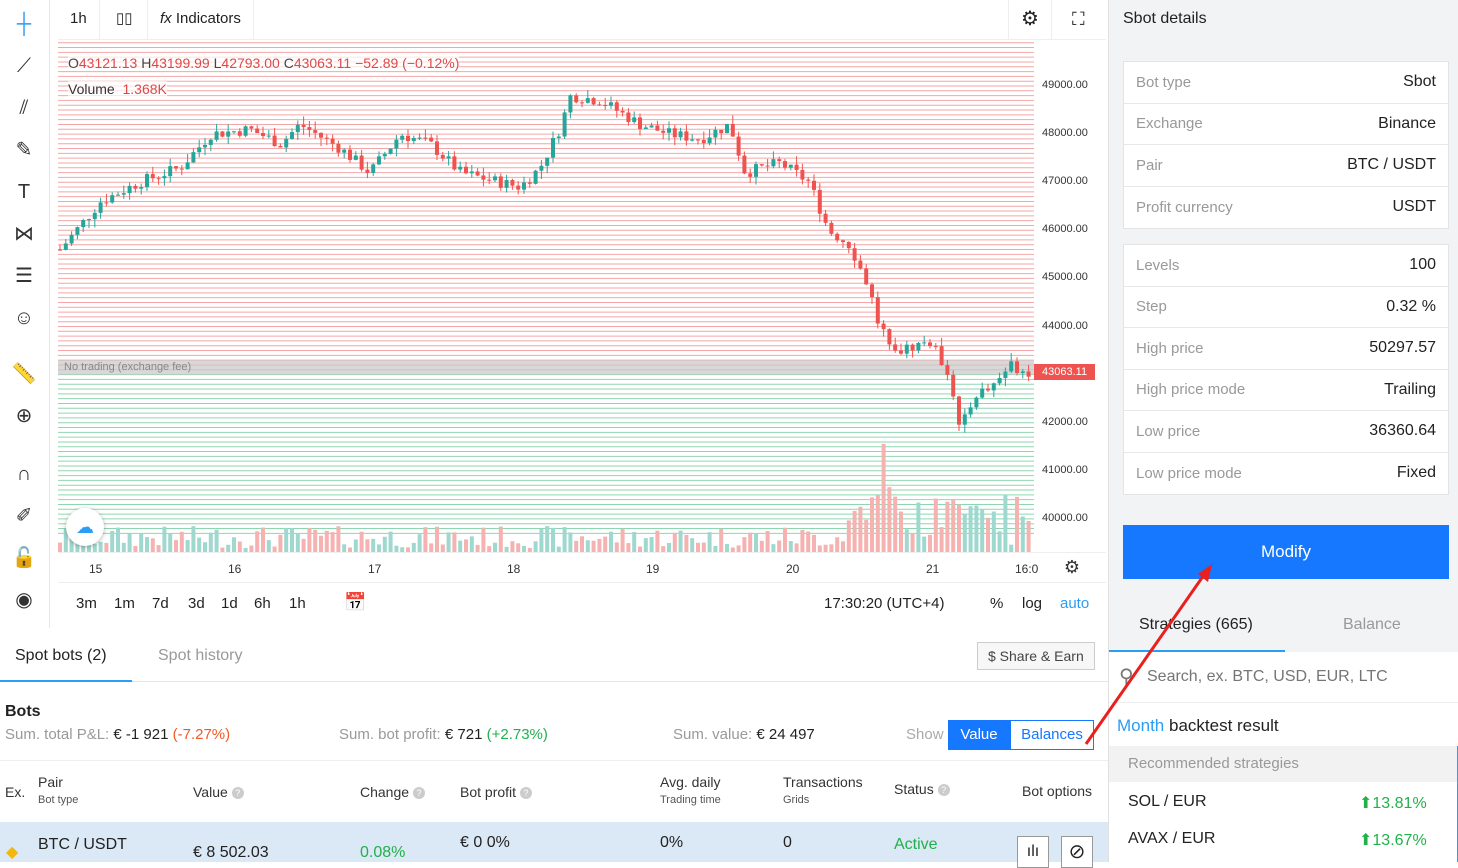 This screenshot has width=1458, height=868. Describe the element at coordinates (582, 567) in the screenshot. I see `time-axis: ⚙ 15 16 17 18 19 20 21 16:0` at that location.